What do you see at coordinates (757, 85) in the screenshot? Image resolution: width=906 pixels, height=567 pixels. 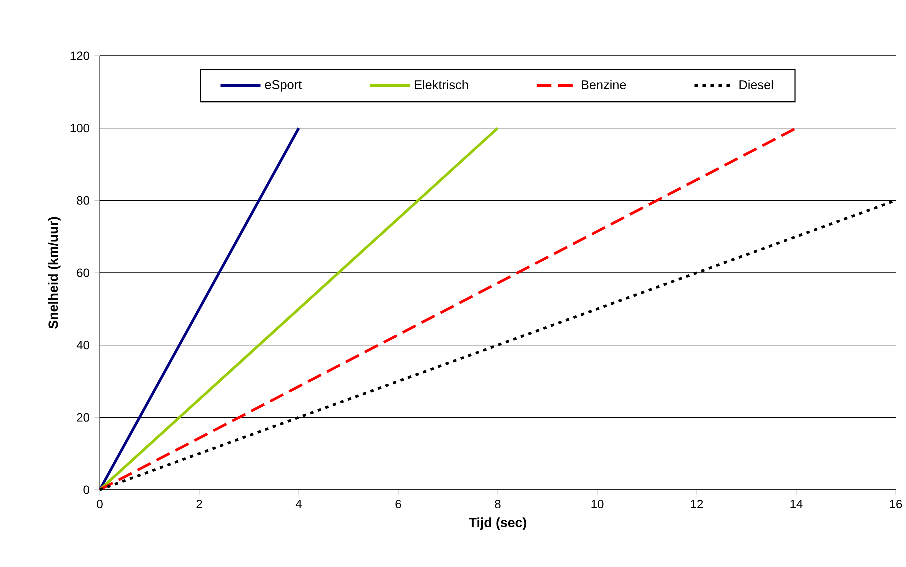 I see `legend-label: Diesel` at bounding box center [757, 85].